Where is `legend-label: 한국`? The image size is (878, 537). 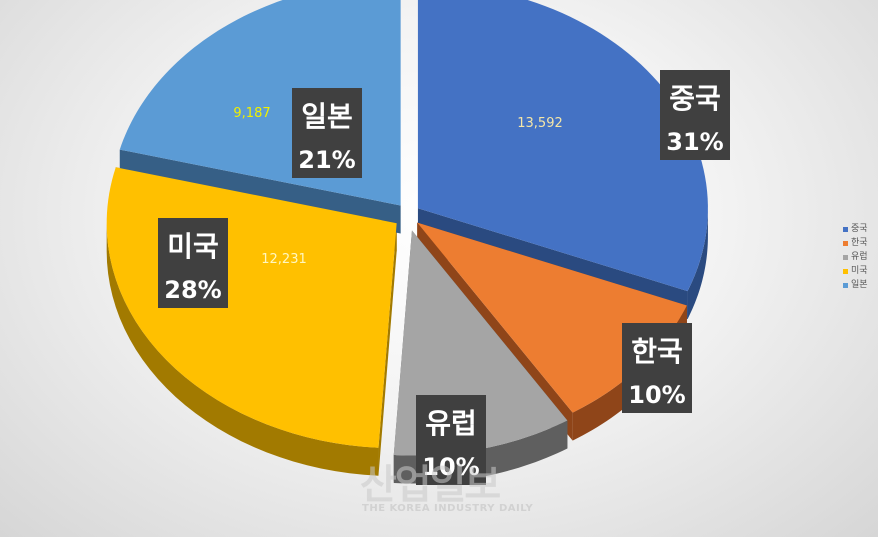 legend-label: 한국 is located at coordinates (859, 243).